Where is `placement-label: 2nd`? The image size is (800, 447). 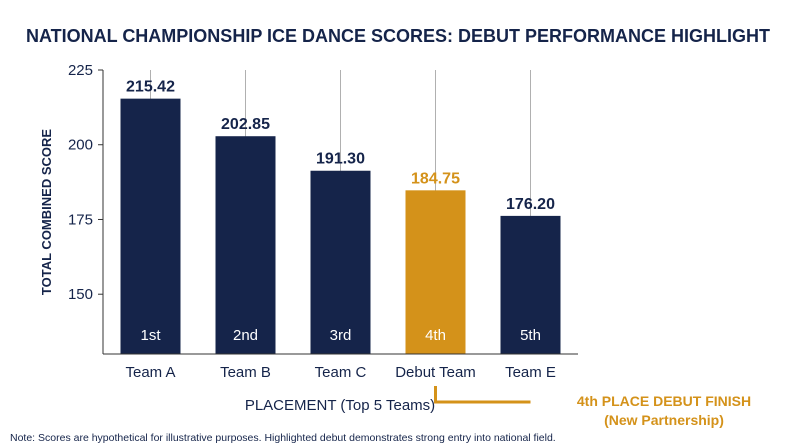
placement-label: 2nd is located at coordinates (245, 335).